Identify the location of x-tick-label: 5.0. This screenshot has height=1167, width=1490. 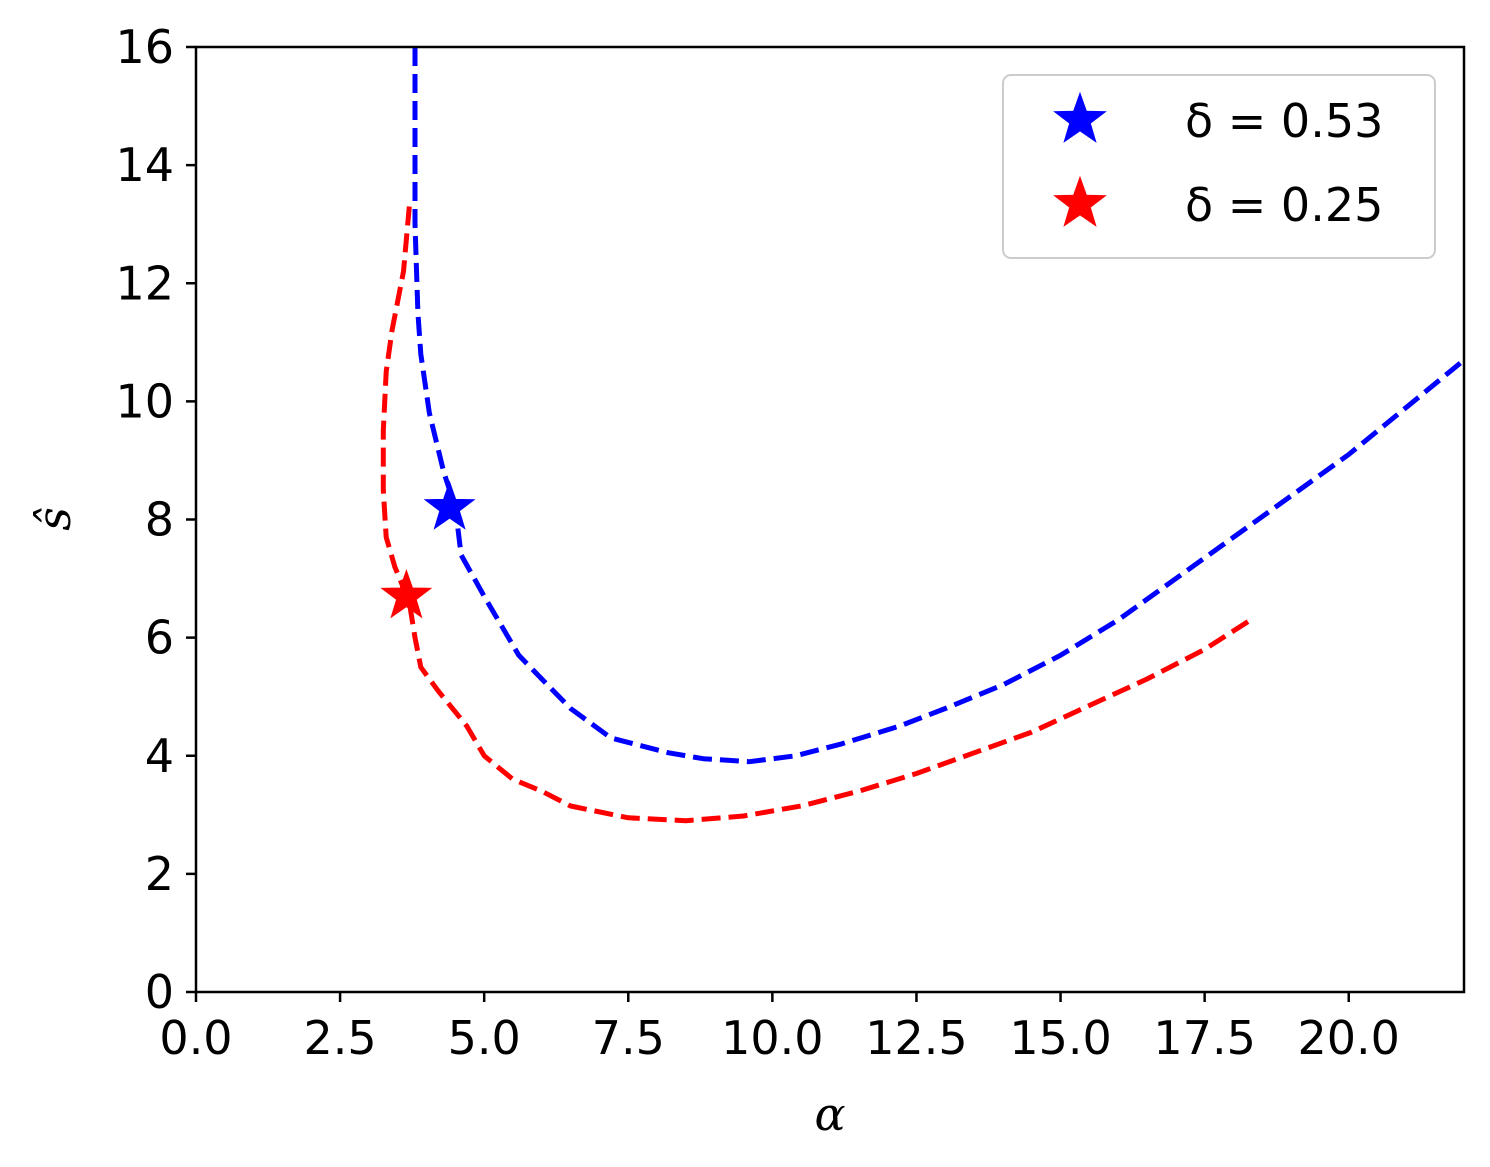
(484, 1038).